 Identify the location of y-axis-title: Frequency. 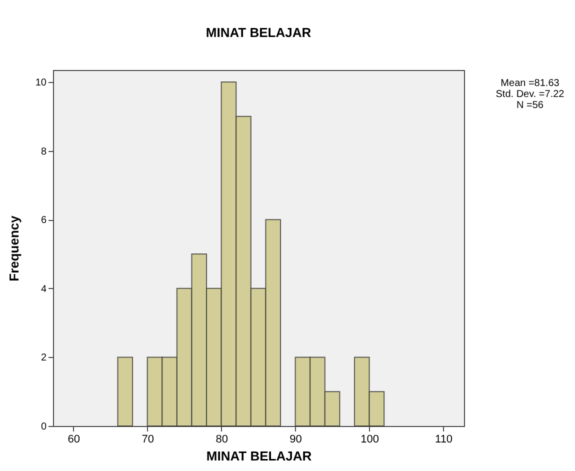
(14, 248).